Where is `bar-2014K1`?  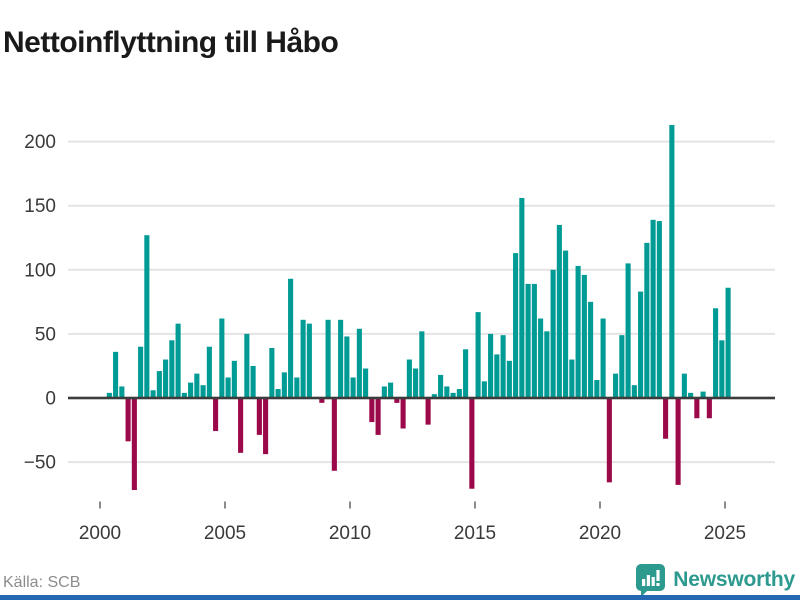
bar-2014K1 is located at coordinates (453, 395).